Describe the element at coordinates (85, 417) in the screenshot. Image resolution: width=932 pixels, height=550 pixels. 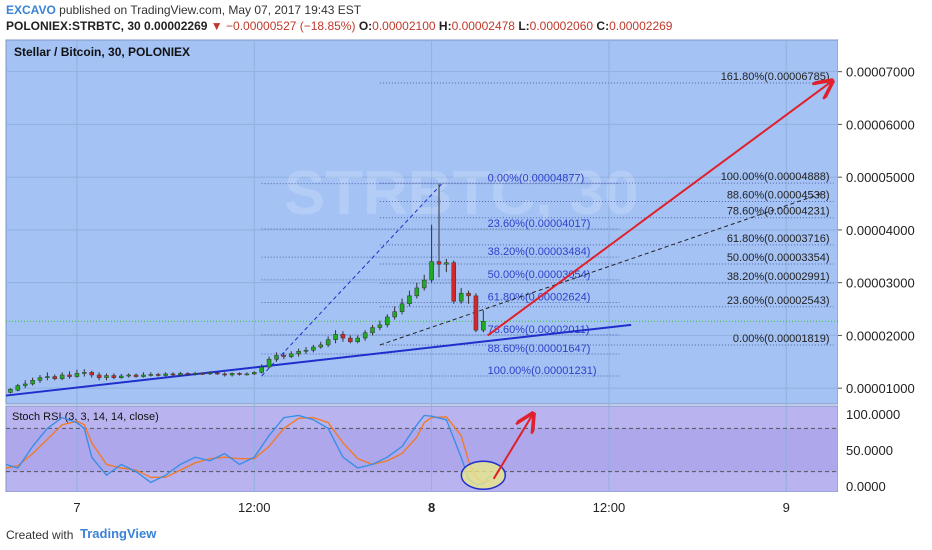
I see `rsi-label: Stoch RSI (3, 3, 14, 14, close)` at that location.